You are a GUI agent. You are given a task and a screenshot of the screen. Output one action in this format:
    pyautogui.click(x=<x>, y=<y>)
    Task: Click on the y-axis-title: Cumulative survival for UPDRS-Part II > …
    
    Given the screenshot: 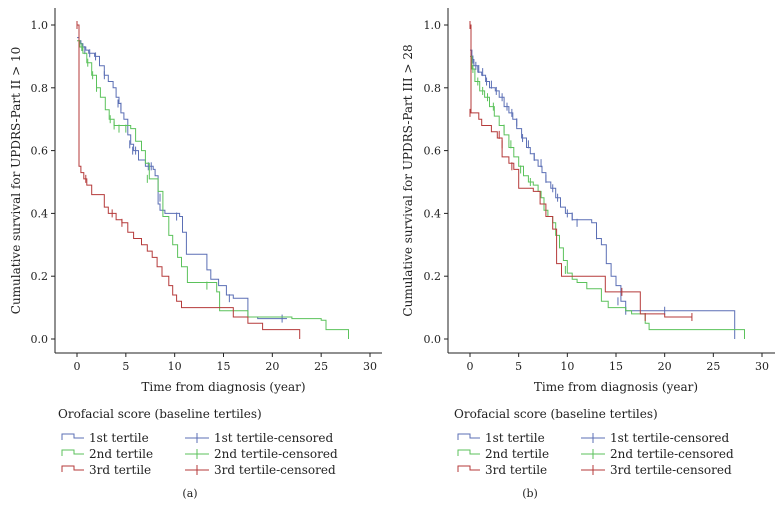 What is the action you would take?
    pyautogui.click(x=16, y=180)
    